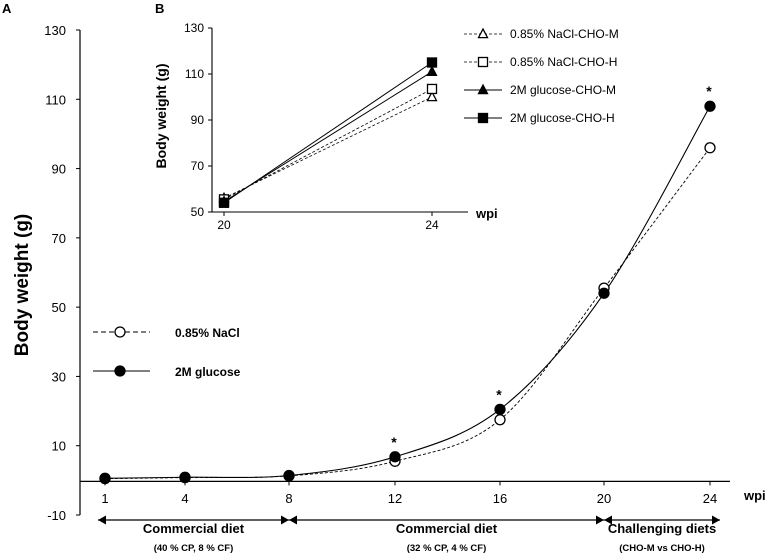  What do you see at coordinates (486, 213) in the screenshot?
I see `inset-x-axis-label: wpi` at bounding box center [486, 213].